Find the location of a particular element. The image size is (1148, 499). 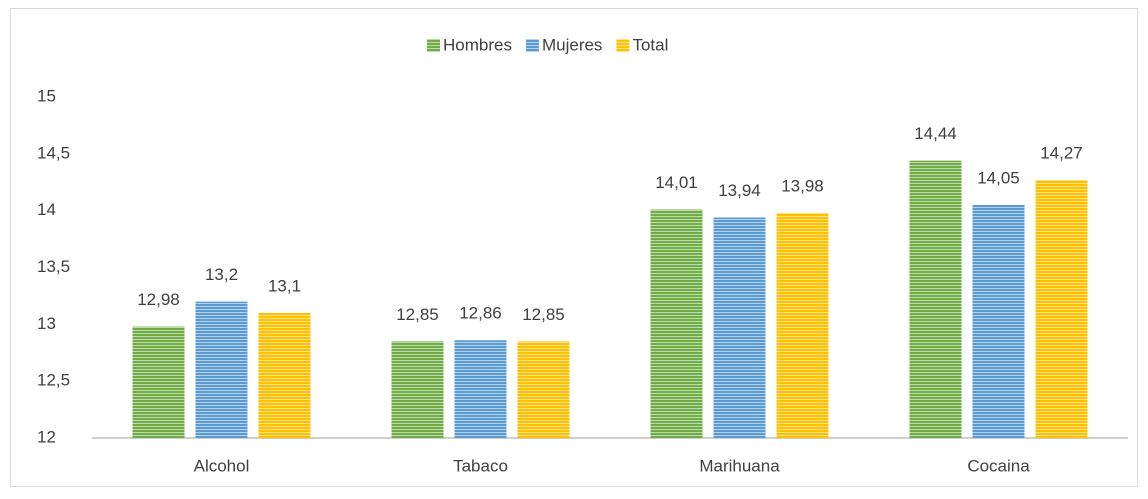

y-tick-label: 12,5 is located at coordinates (53, 380).